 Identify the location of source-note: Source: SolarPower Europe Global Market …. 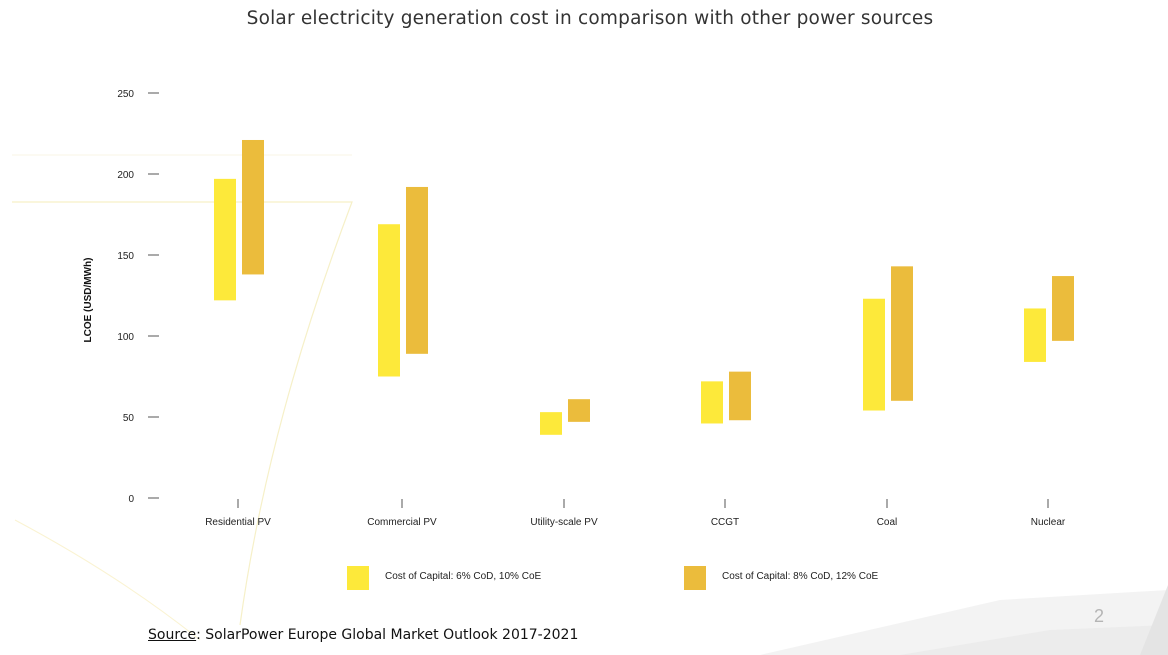
(363, 635).